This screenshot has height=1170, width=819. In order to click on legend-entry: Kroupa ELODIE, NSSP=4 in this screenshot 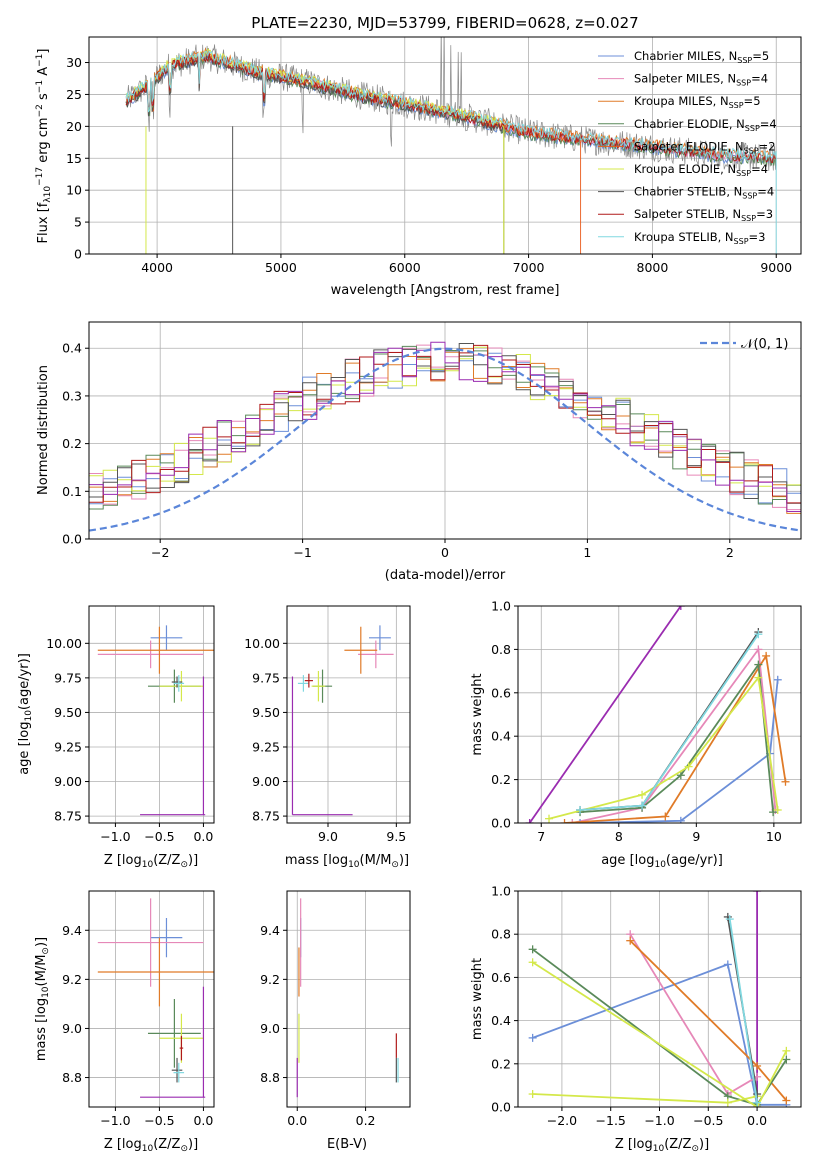, I will do `click(701, 170)`.